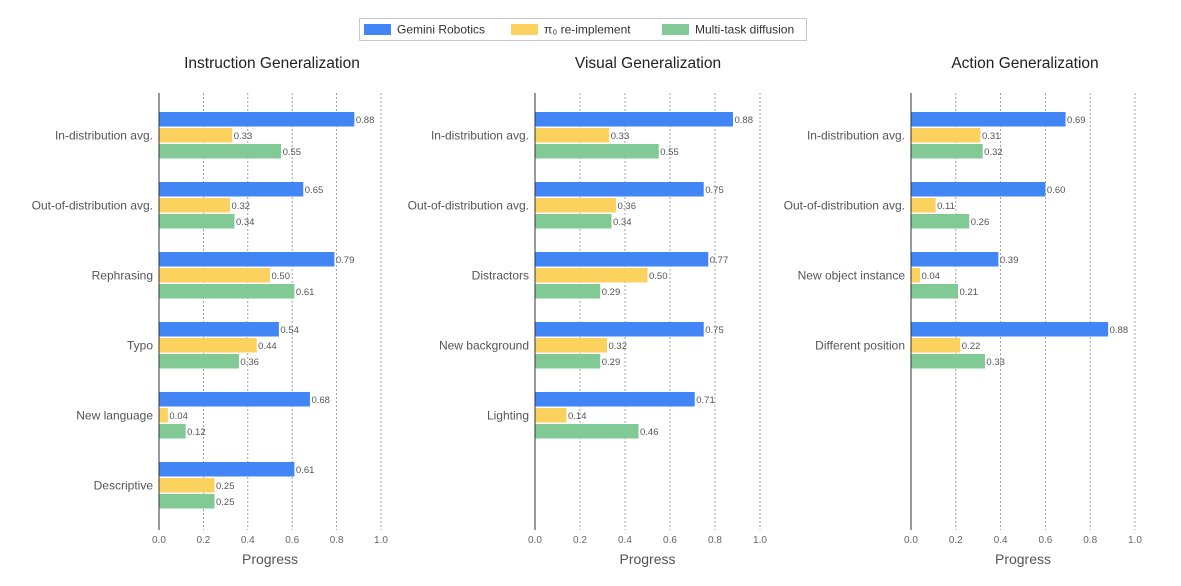 This screenshot has width=1181, height=586. I want to click on panel-title: Action Generalization, so click(1024, 63).